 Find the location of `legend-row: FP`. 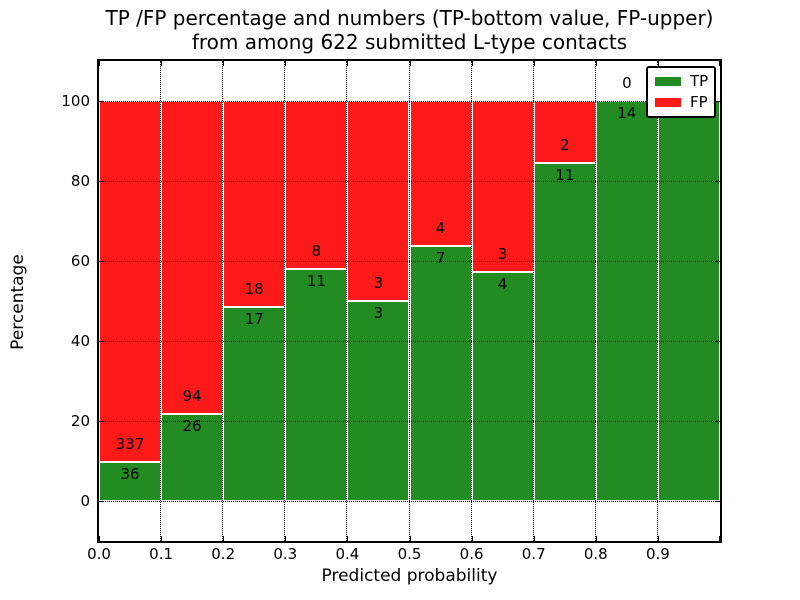

legend-row: FP is located at coordinates (681, 102).